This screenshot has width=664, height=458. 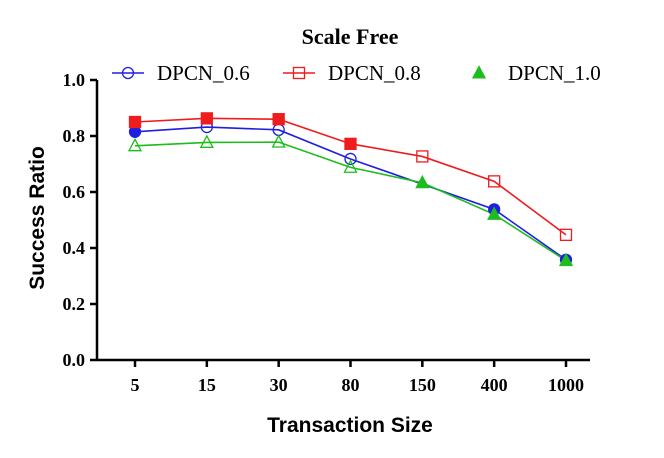 I want to click on legend-label: DPCN_0.6, so click(x=203, y=73).